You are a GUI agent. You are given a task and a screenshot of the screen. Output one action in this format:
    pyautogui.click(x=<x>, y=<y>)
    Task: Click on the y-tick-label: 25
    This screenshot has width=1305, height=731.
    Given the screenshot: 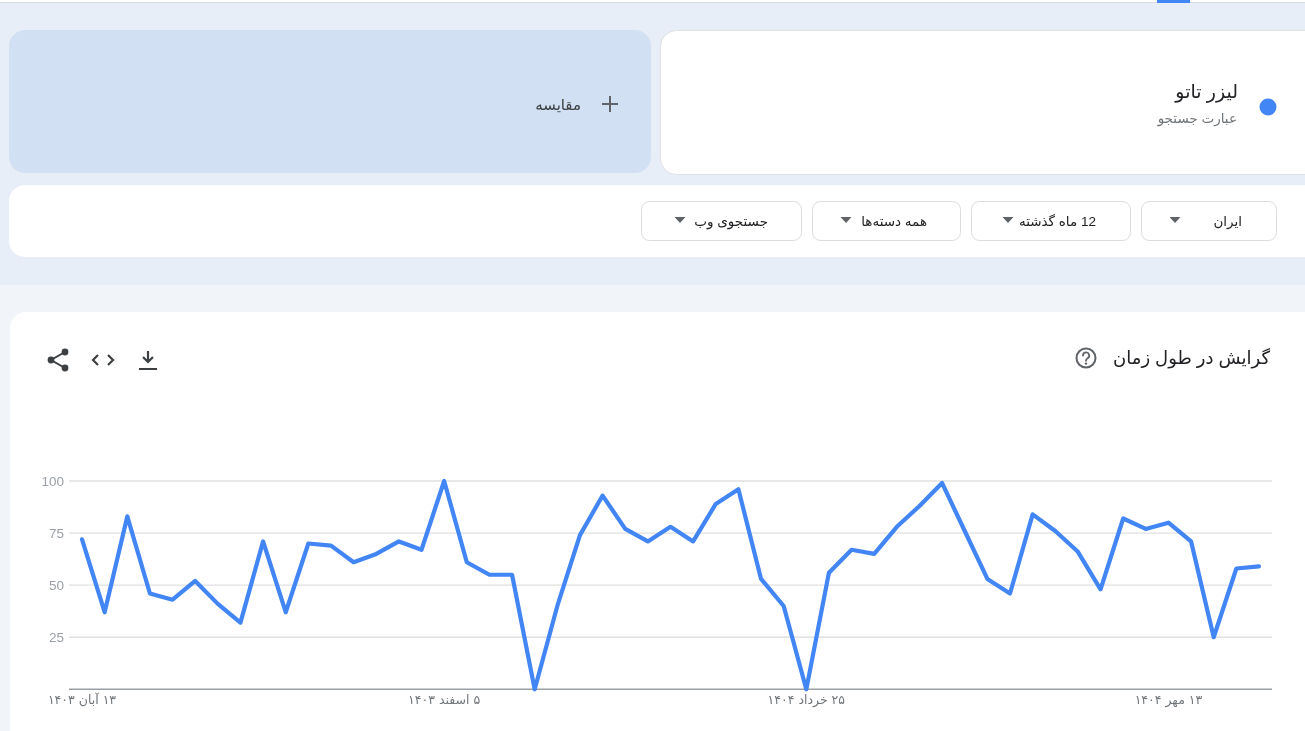 What is the action you would take?
    pyautogui.click(x=56, y=637)
    